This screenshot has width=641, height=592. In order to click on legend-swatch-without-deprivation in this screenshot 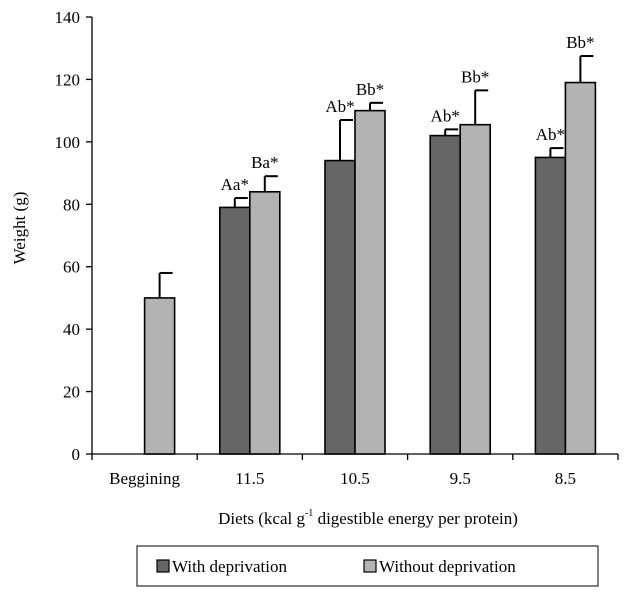, I will do `click(370, 566)`.